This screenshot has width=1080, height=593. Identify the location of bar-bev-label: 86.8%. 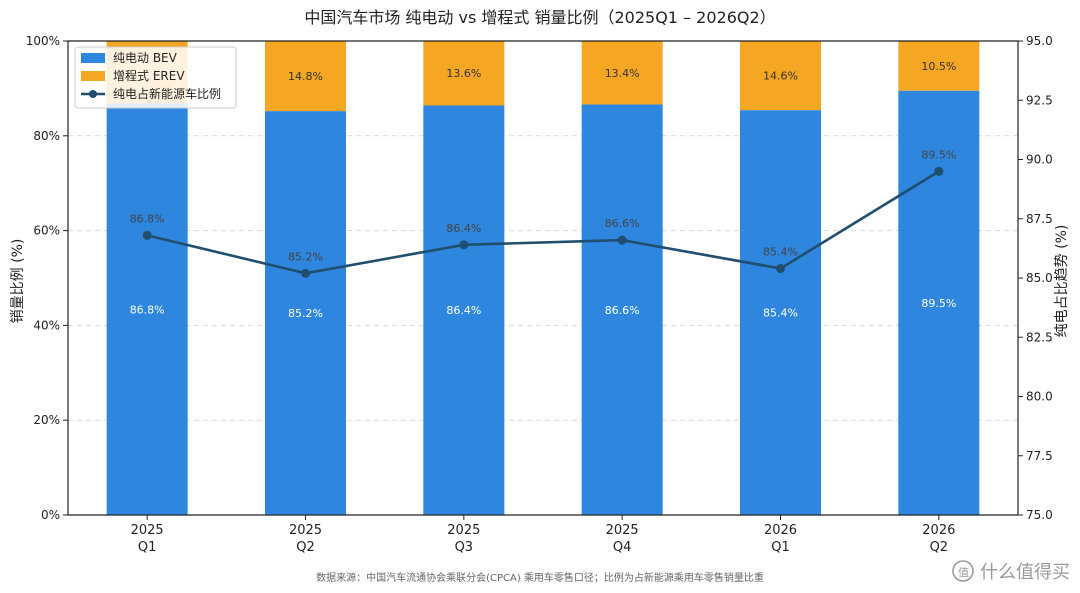
(147, 309).